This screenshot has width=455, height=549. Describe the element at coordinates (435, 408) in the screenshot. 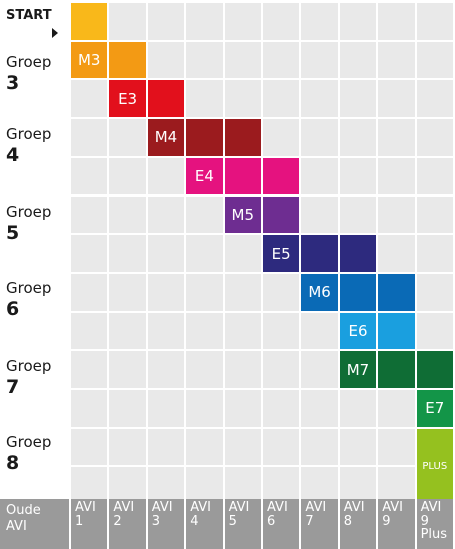

I see `level-block-label: E7` at that location.